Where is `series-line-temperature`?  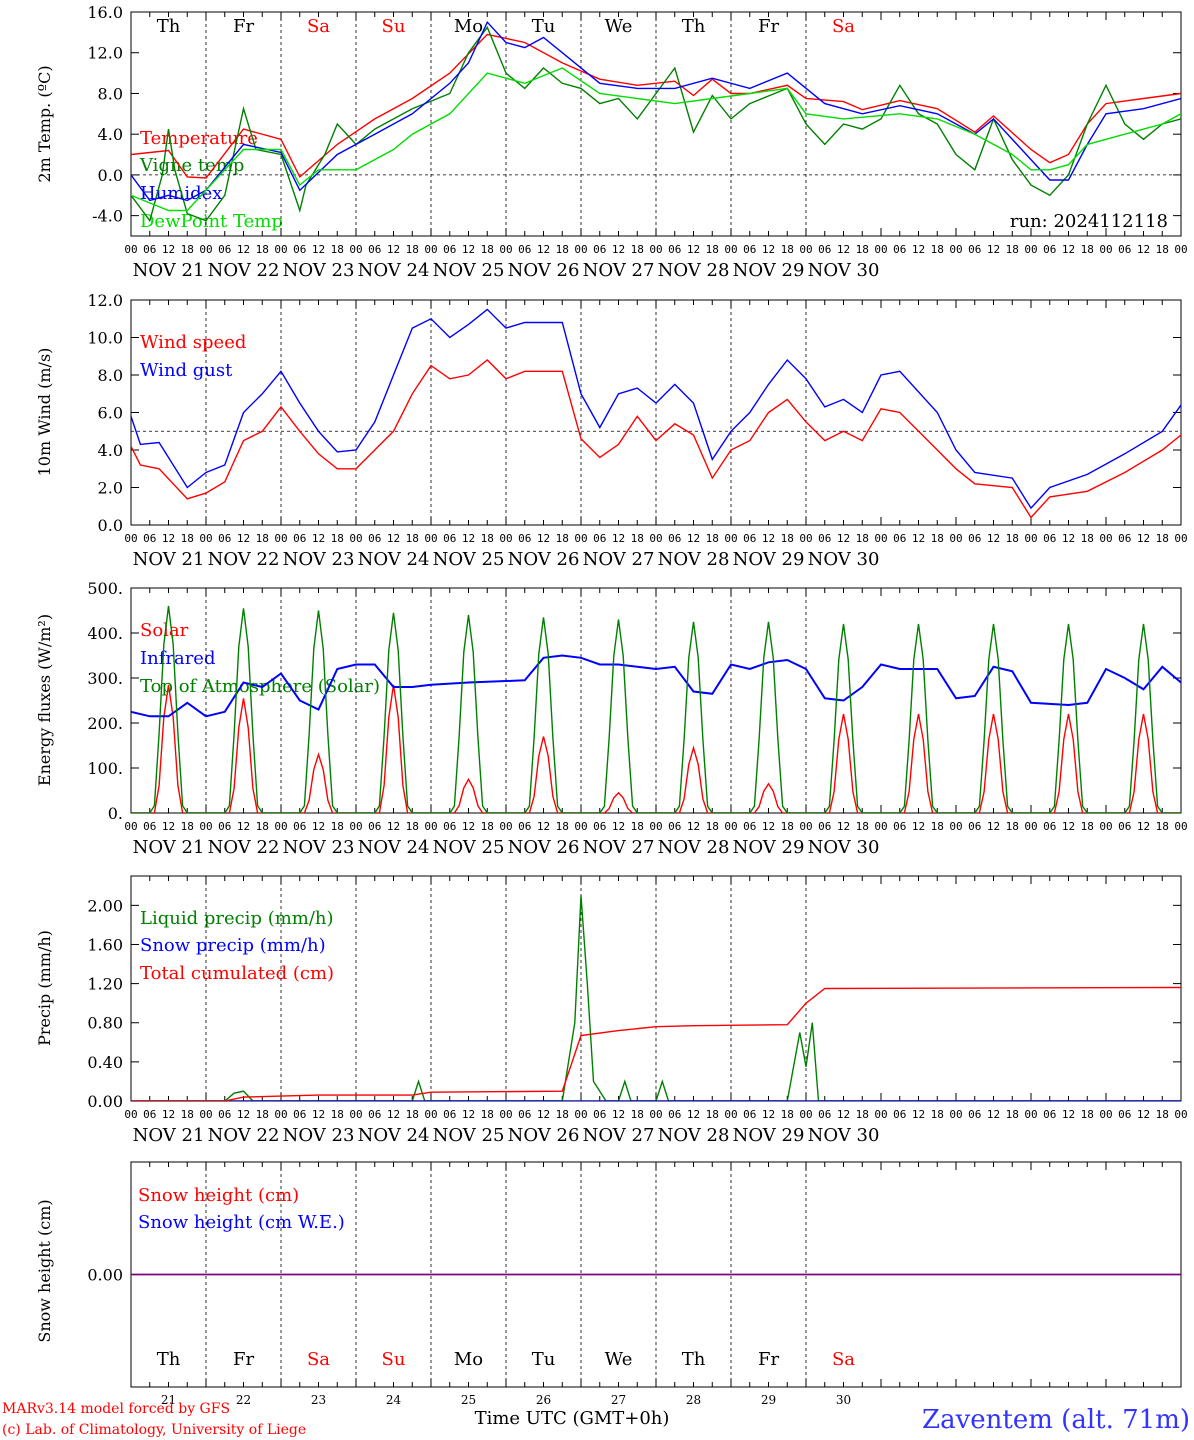 series-line-temperature is located at coordinates (656, 106).